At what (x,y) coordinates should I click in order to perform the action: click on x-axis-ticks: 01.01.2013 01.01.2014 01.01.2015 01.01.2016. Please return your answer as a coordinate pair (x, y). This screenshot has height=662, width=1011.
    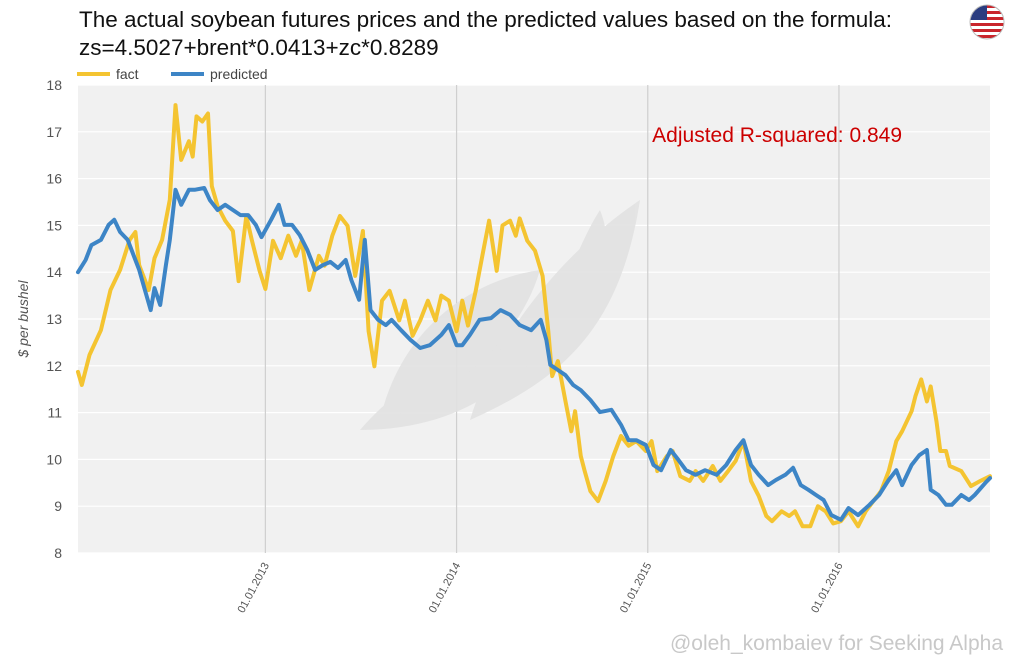
    Looking at the image, I should click on (541, 588).